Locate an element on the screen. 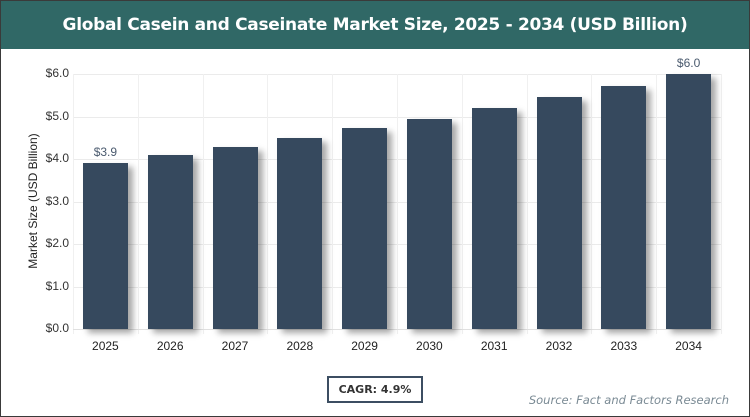 The image size is (750, 417). data-label-2025: $3.9 is located at coordinates (105, 152).